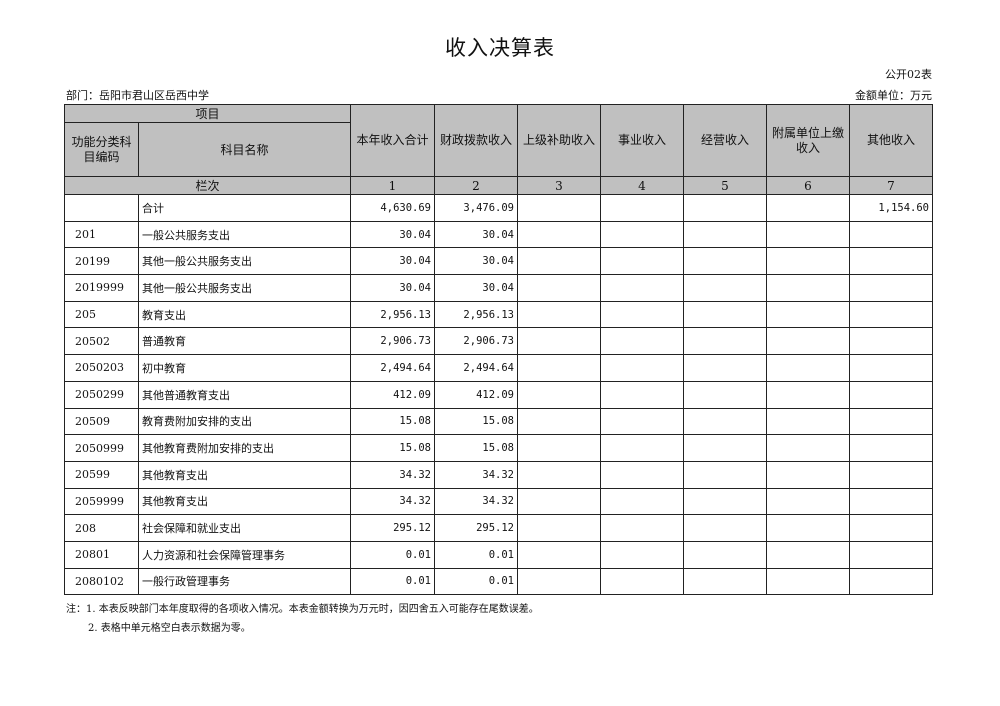 Image resolution: width=1000 pixels, height=706 pixels. Describe the element at coordinates (498, 554) in the screenshot. I see `table-row: 20801 人力资源和社会保障管理事务 0.01 0.01` at that location.